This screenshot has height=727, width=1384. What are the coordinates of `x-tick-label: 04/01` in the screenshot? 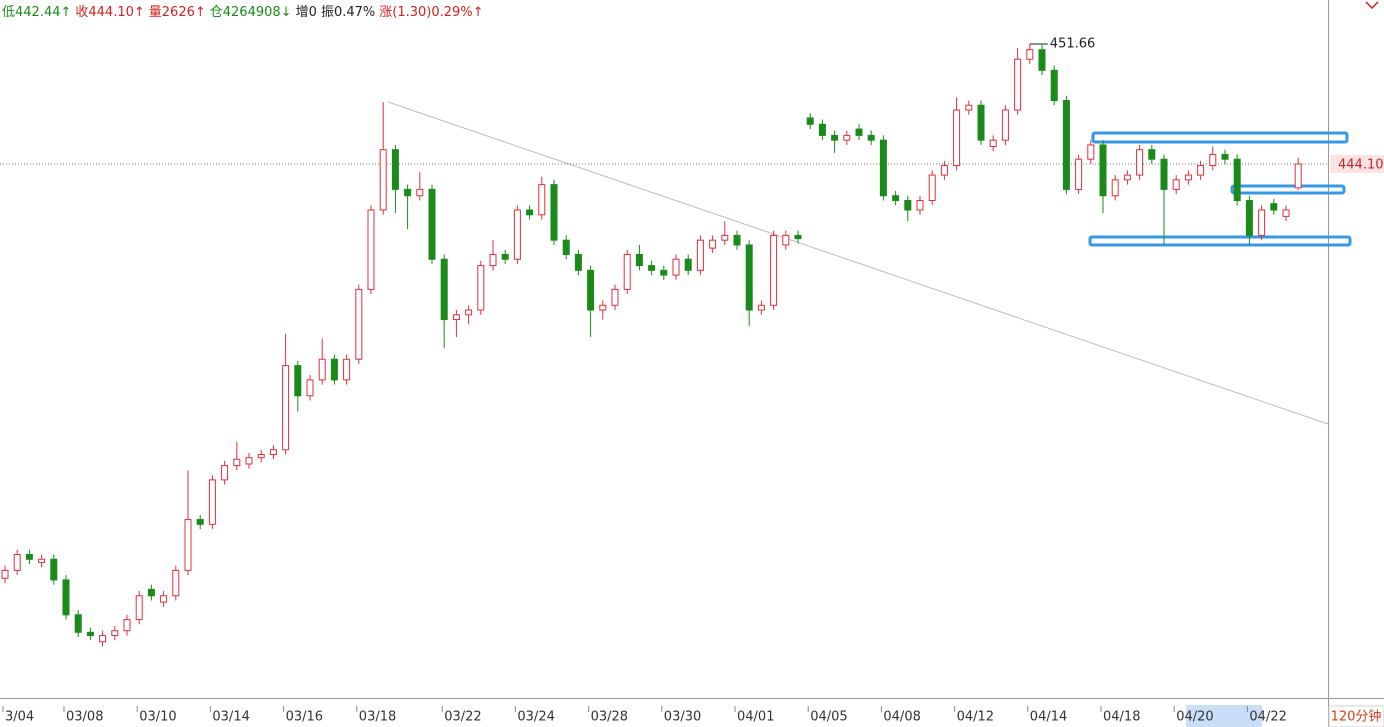 It's located at (755, 717).